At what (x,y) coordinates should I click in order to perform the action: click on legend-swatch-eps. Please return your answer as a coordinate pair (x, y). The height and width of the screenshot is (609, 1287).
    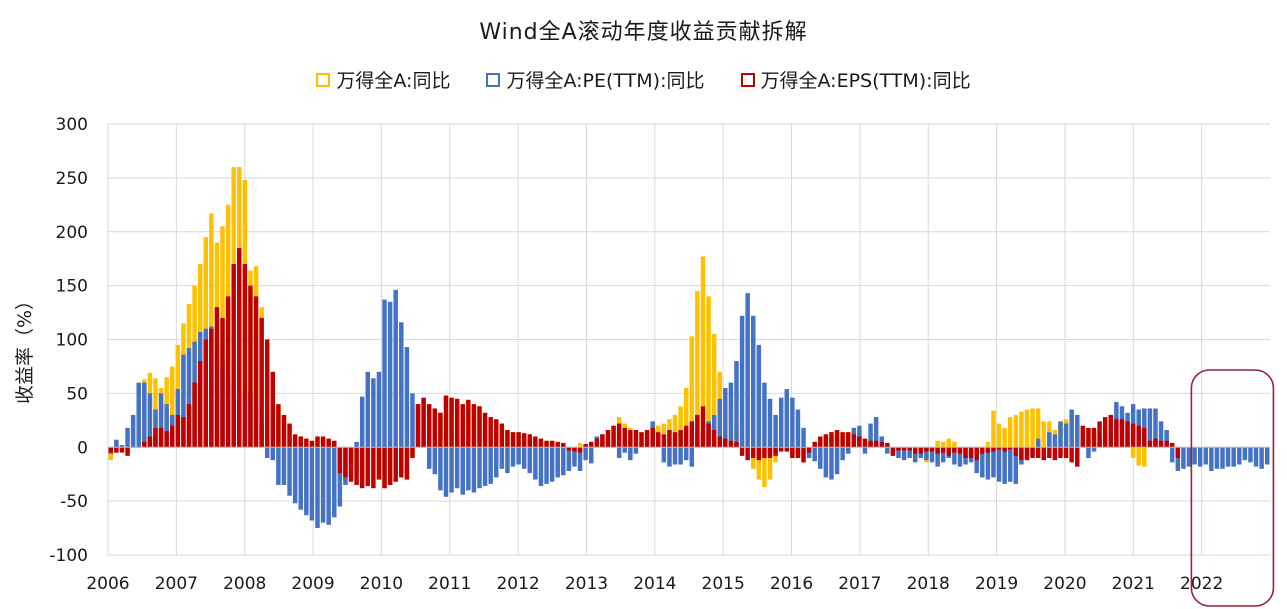
    Looking at the image, I should click on (747, 79).